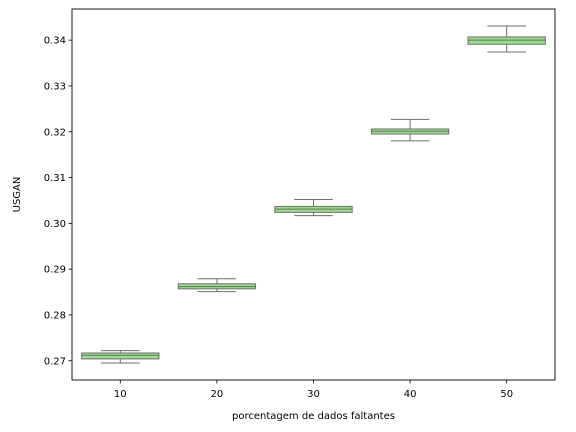  What do you see at coordinates (55, 270) in the screenshot?
I see `y-tick-label: 0.29` at bounding box center [55, 270].